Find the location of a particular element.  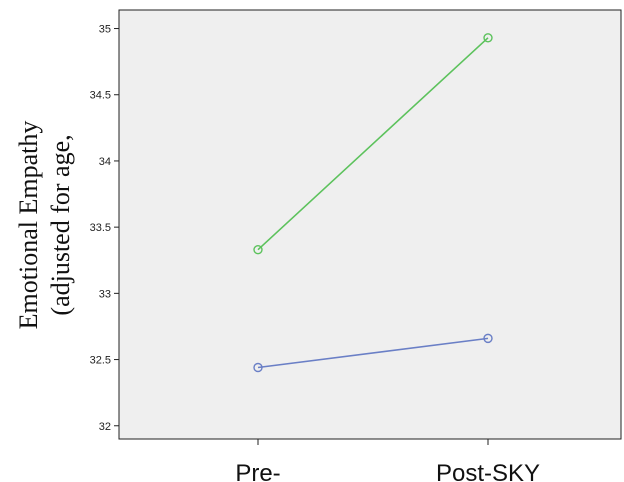

x-axis: Pre- Post-SKY is located at coordinates (387, 460).